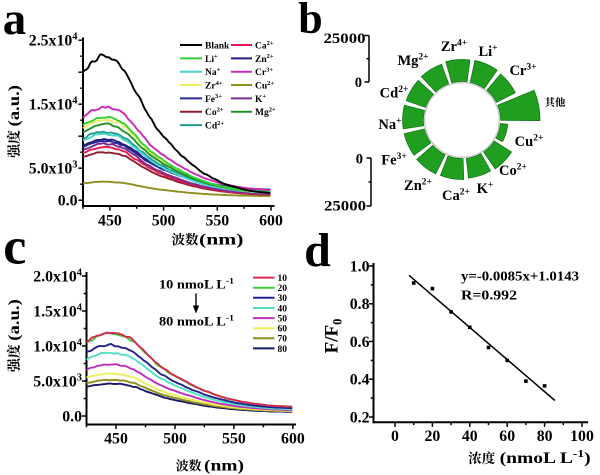 This screenshot has width=600, height=475. I want to click on svg-text: 30, so click(283, 299).